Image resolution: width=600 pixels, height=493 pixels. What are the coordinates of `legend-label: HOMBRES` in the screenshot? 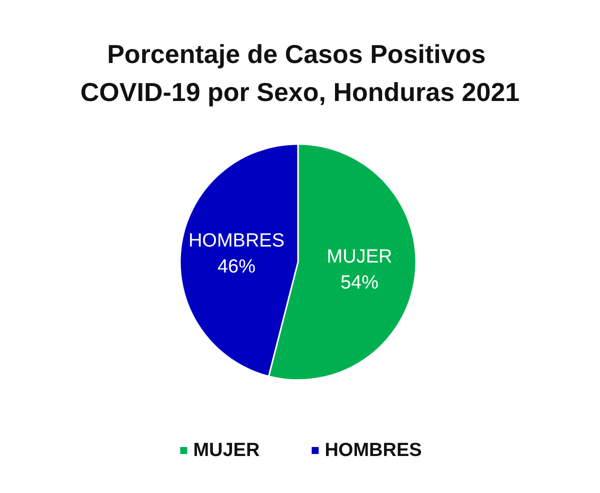 It's located at (373, 450).